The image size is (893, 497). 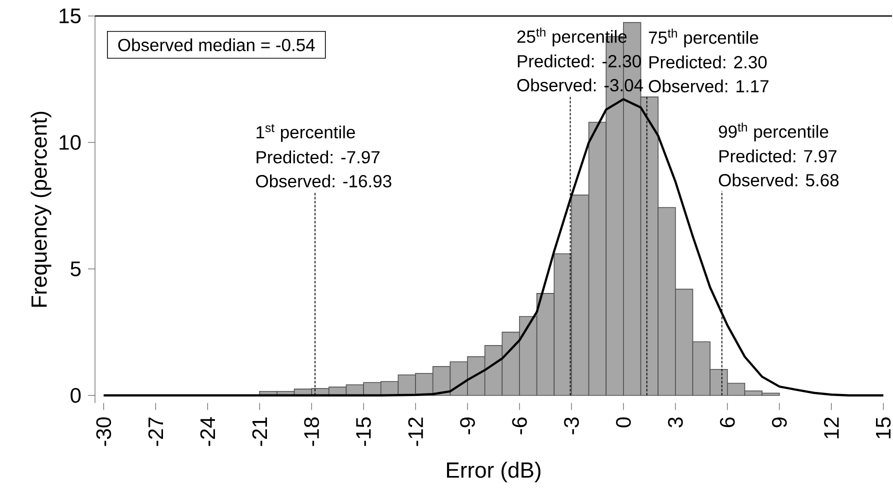 What do you see at coordinates (883, 427) in the screenshot?
I see `x-tick-label: 15` at bounding box center [883, 427].